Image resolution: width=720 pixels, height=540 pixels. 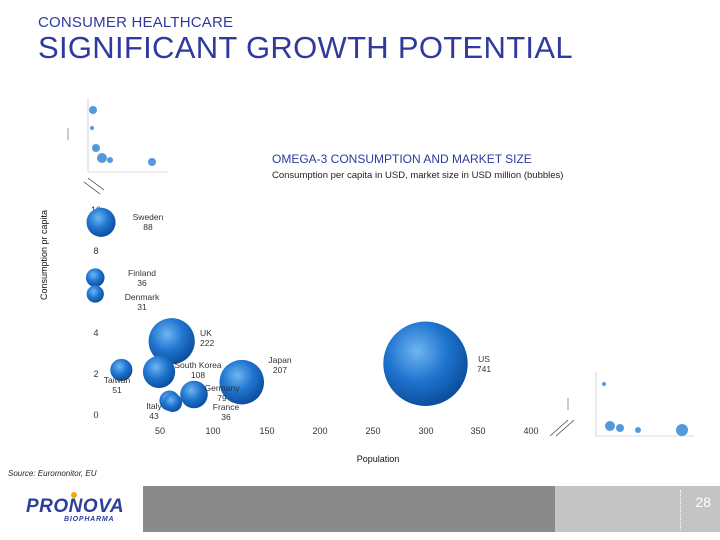 What do you see at coordinates (148, 217) in the screenshot?
I see `bubble-name-label: Sweden` at bounding box center [148, 217].